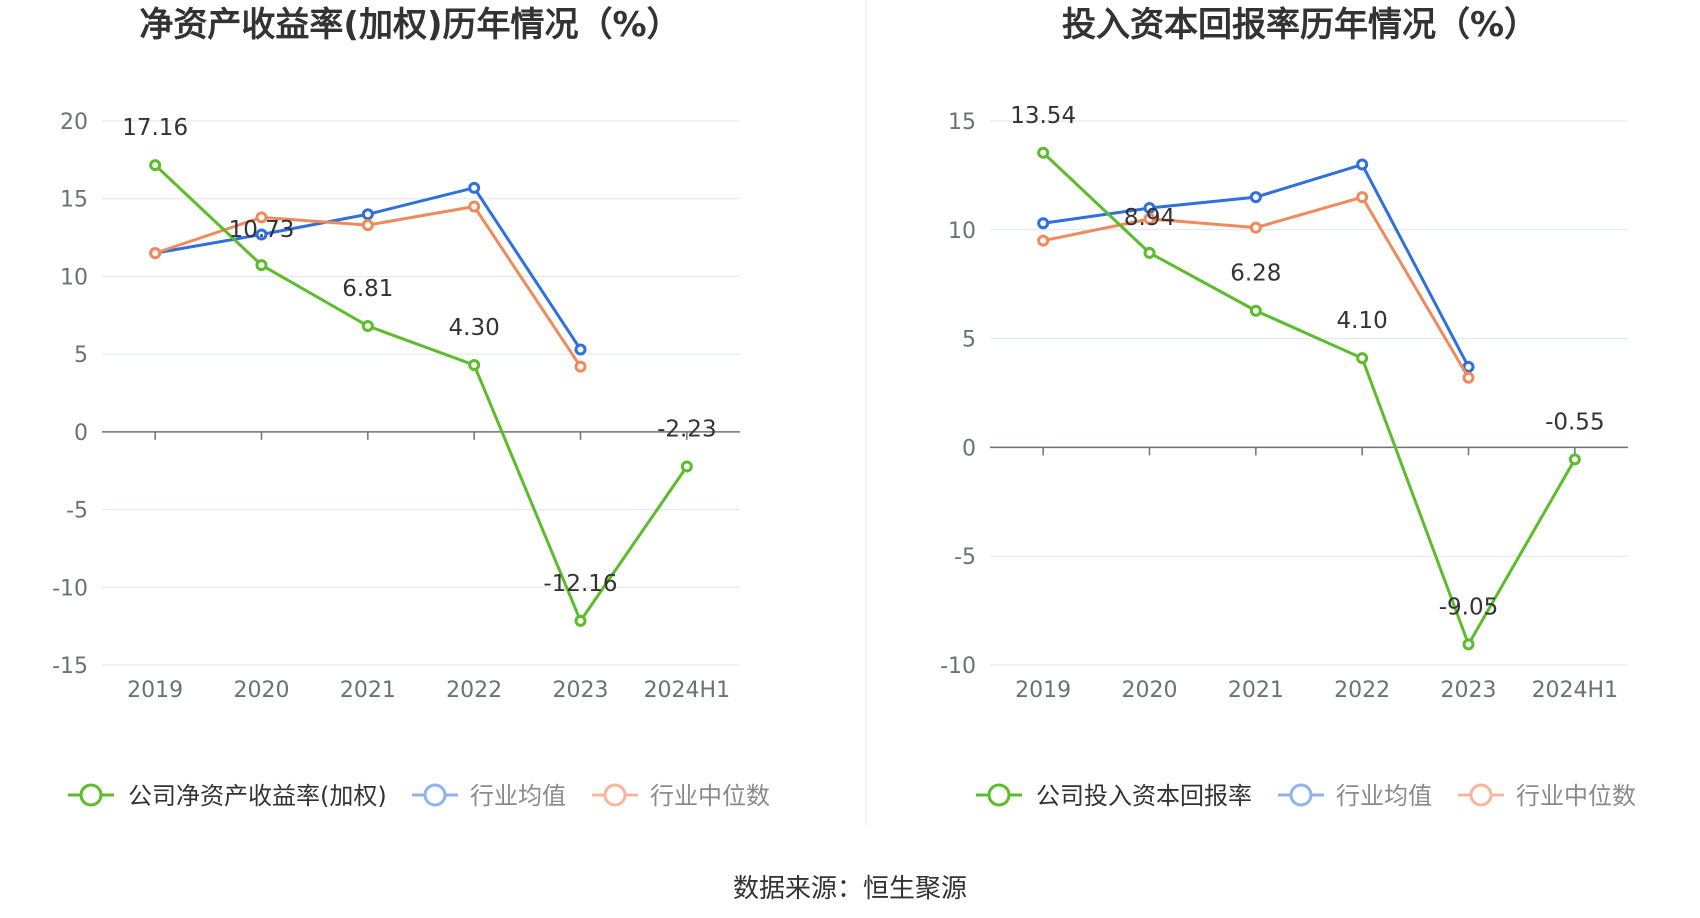  I want to click on data-label: 10.73, so click(262, 230).